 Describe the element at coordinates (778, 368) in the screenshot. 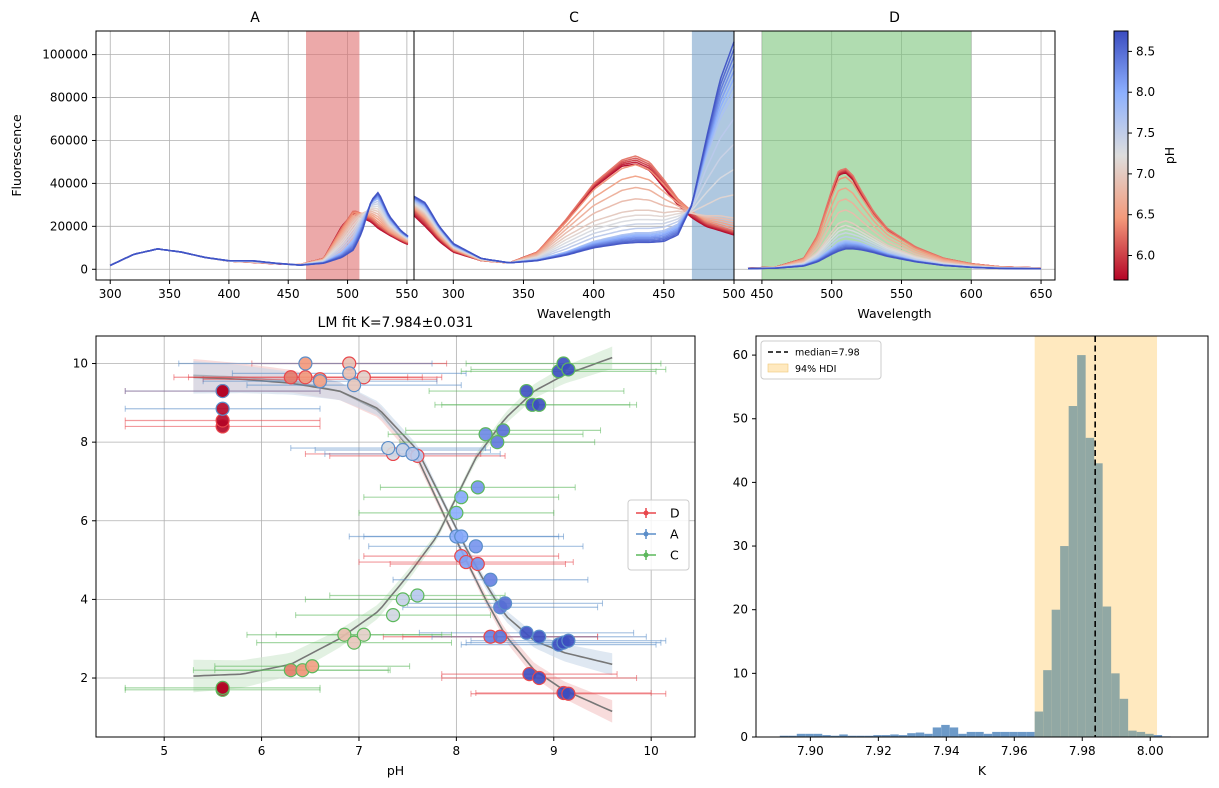

I see `legend-hdi-swatch` at that location.